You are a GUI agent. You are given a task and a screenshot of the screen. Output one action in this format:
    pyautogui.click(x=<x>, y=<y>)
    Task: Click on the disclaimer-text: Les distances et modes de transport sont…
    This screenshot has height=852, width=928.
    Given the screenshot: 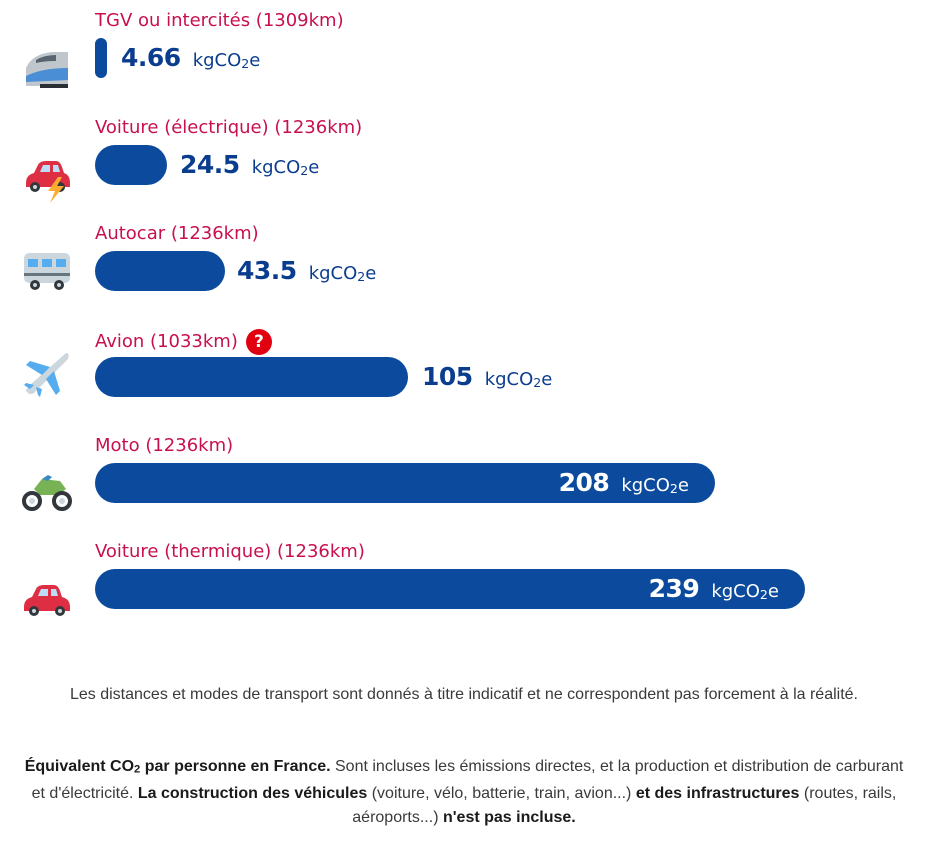 What is the action you would take?
    pyautogui.click(x=463, y=694)
    